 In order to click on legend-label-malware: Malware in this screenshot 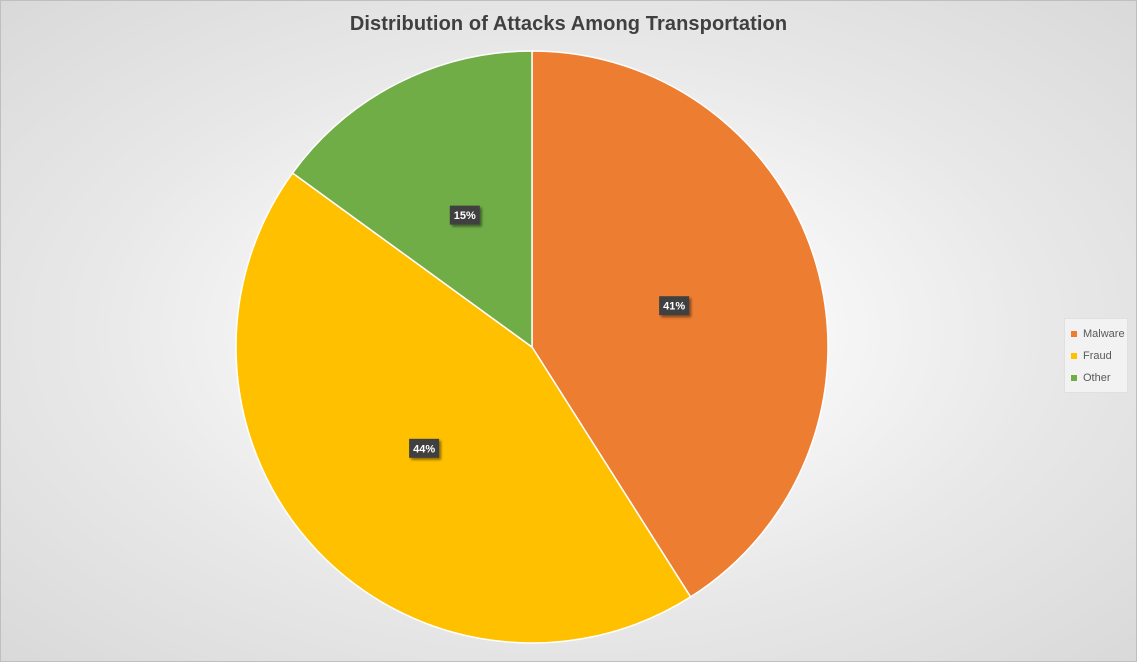, I will do `click(1104, 334)`.